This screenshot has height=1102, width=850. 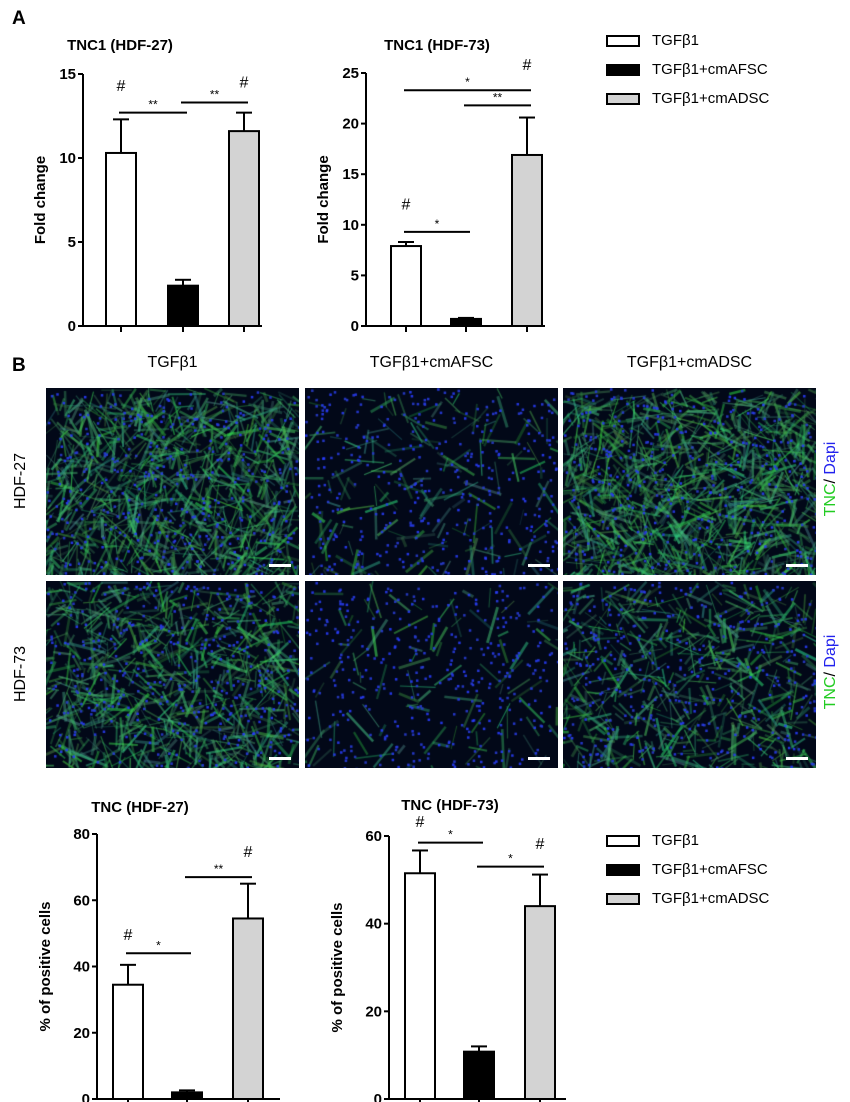 What do you see at coordinates (373, 924) in the screenshot?
I see `y-tick-label: 40` at bounding box center [373, 924].